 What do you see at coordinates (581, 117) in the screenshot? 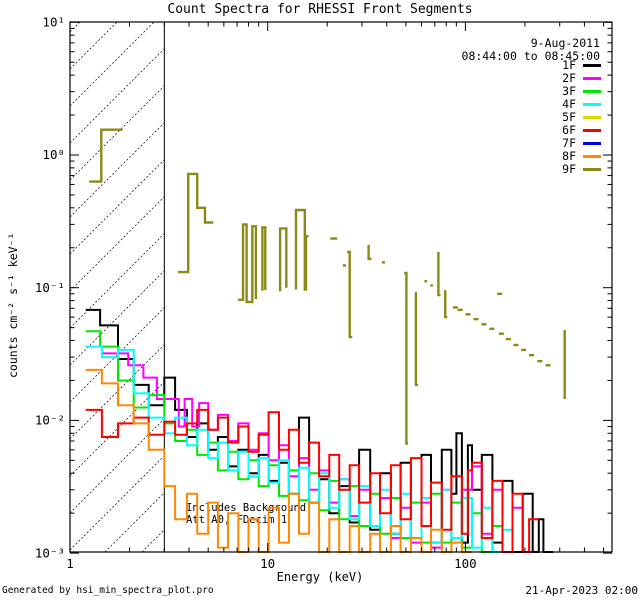
I see `legend-entry-5F: 5F` at bounding box center [581, 117].